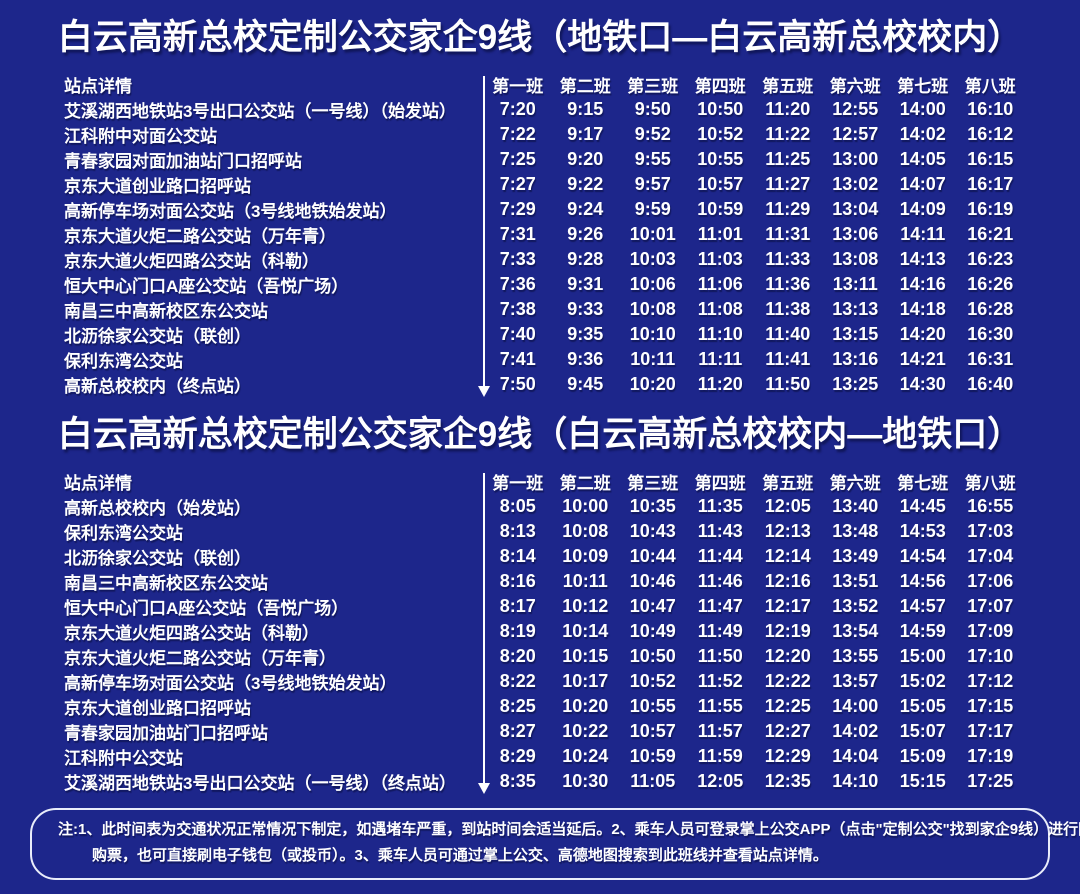 This screenshot has height=894, width=1080. What do you see at coordinates (517, 556) in the screenshot?
I see `departure-time: 8:14` at bounding box center [517, 556].